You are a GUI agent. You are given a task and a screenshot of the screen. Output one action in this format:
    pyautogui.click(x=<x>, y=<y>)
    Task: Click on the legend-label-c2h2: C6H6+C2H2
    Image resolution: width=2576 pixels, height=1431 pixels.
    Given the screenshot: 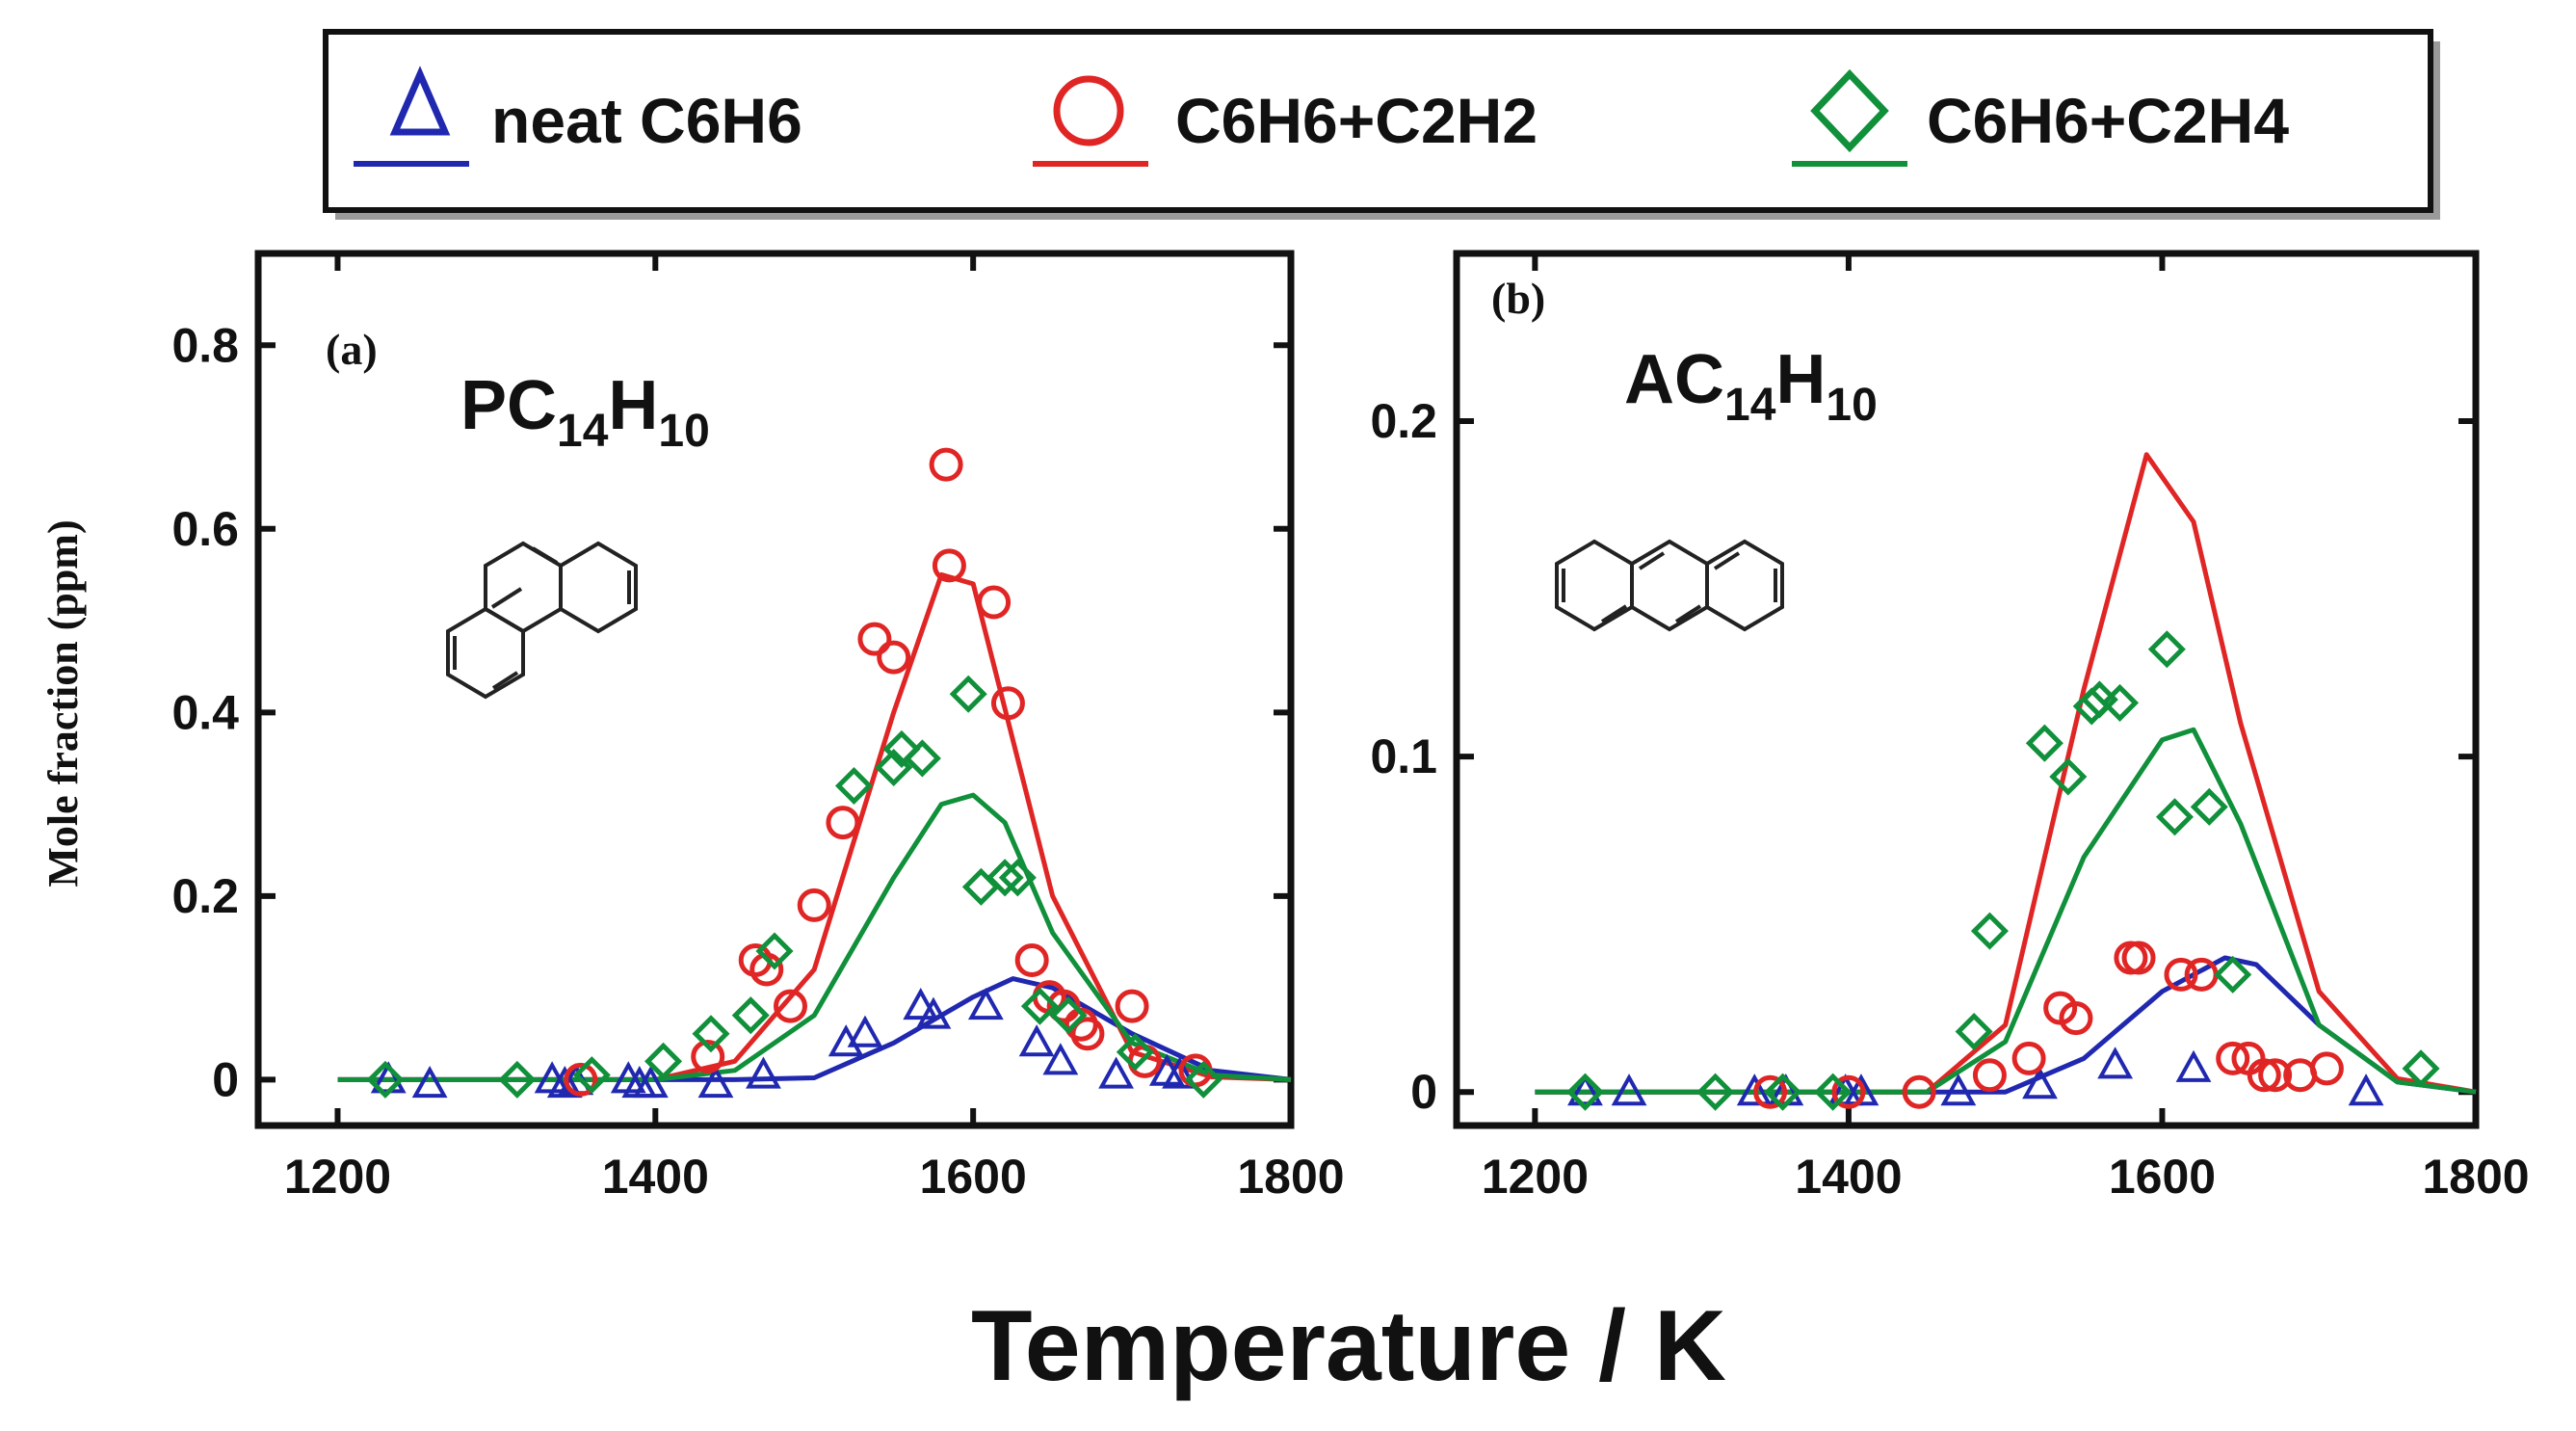 What is the action you would take?
    pyautogui.click(x=1357, y=120)
    